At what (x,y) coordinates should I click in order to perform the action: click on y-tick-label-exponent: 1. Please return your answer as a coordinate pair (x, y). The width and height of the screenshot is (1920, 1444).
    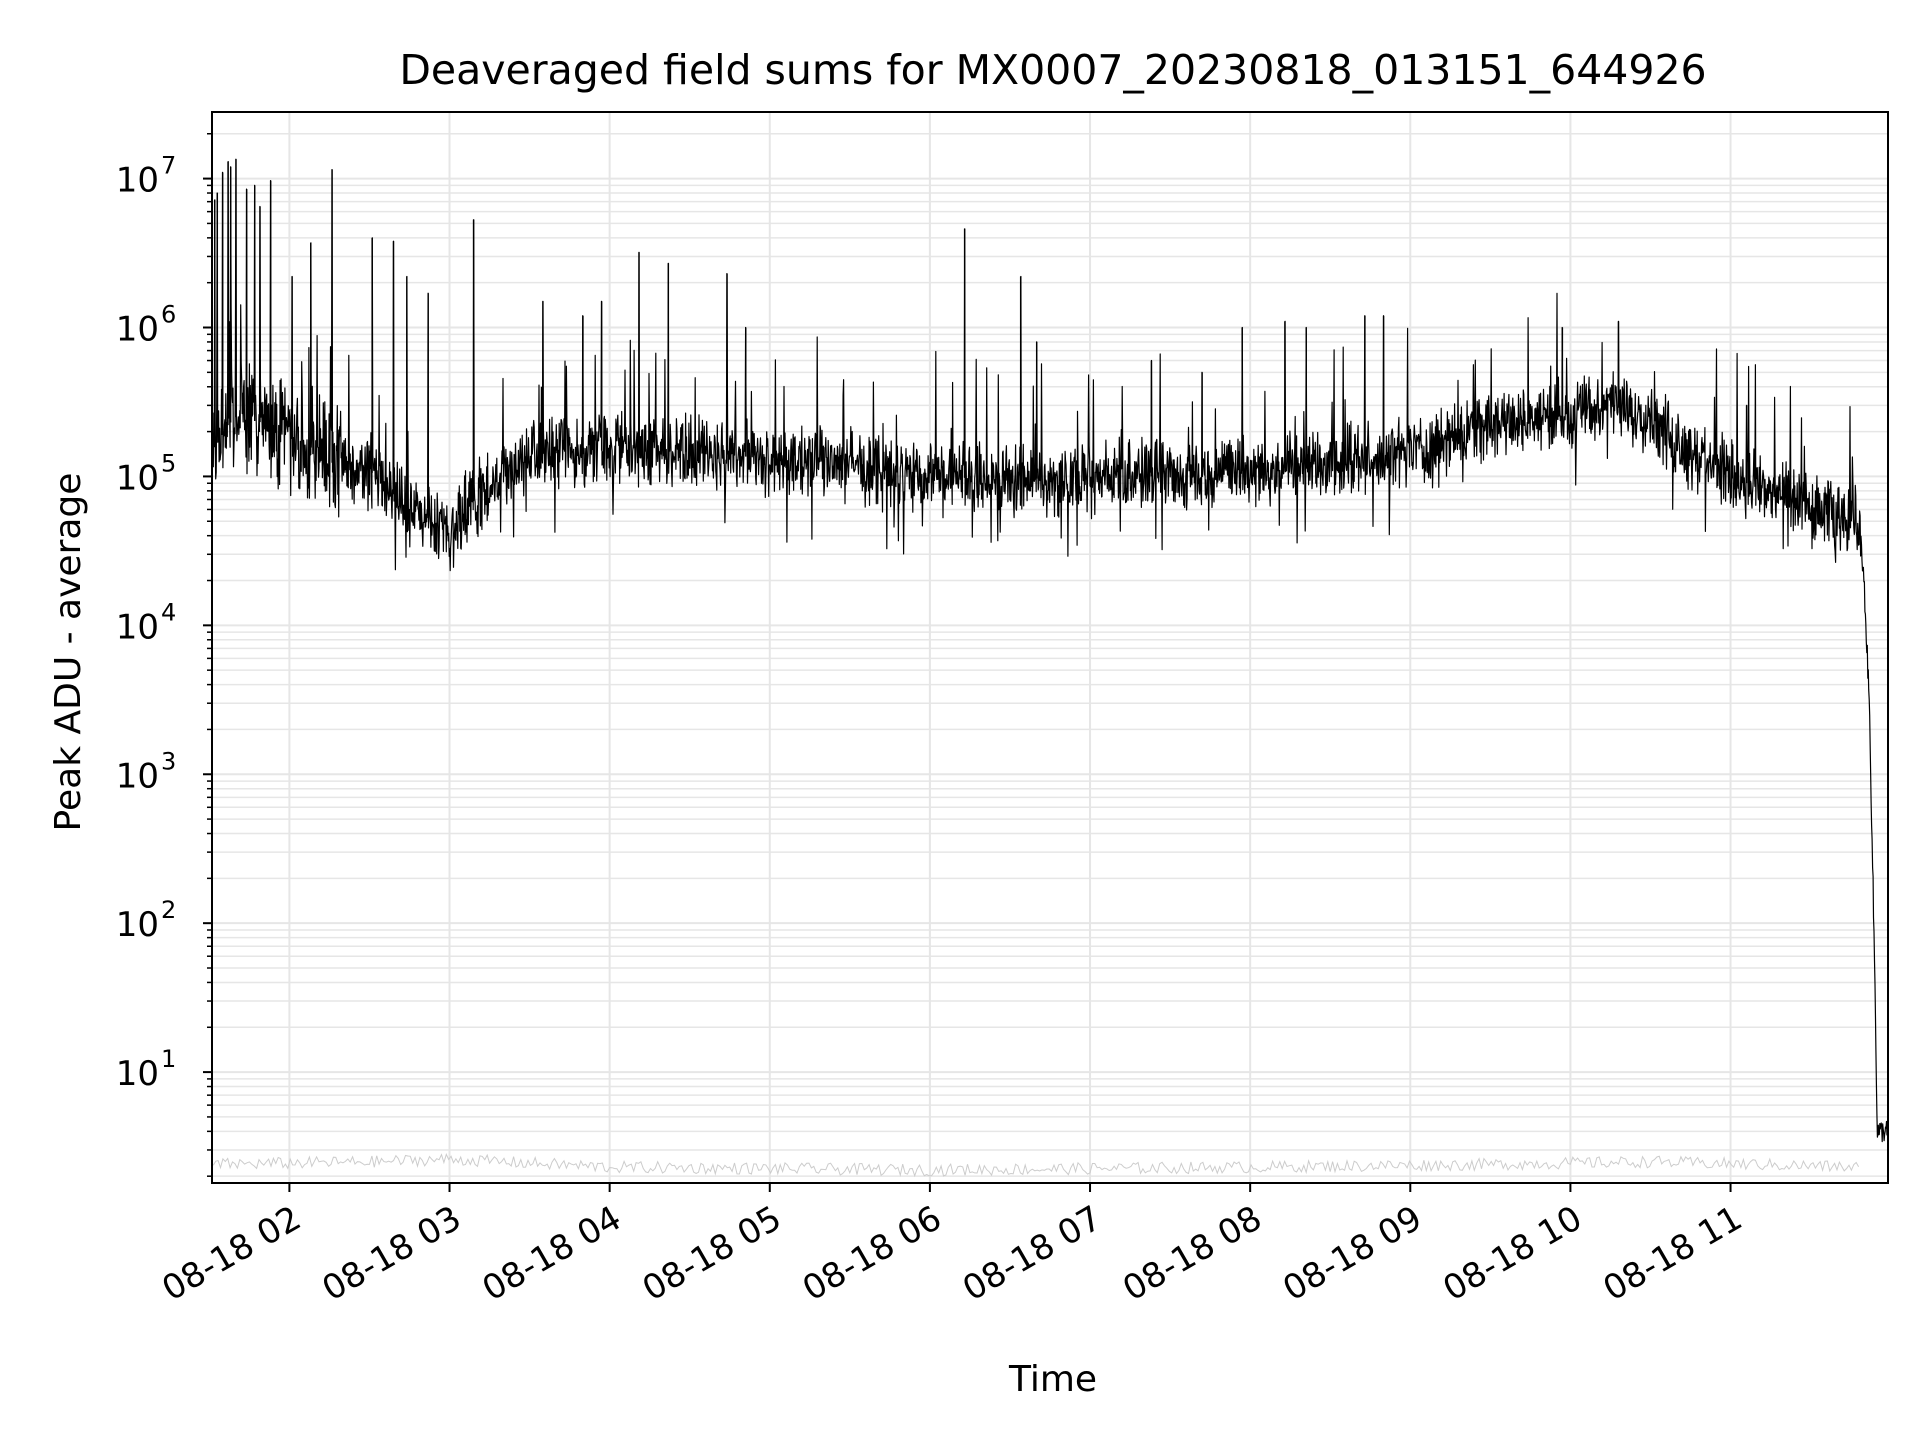
    Looking at the image, I should click on (168, 1059).